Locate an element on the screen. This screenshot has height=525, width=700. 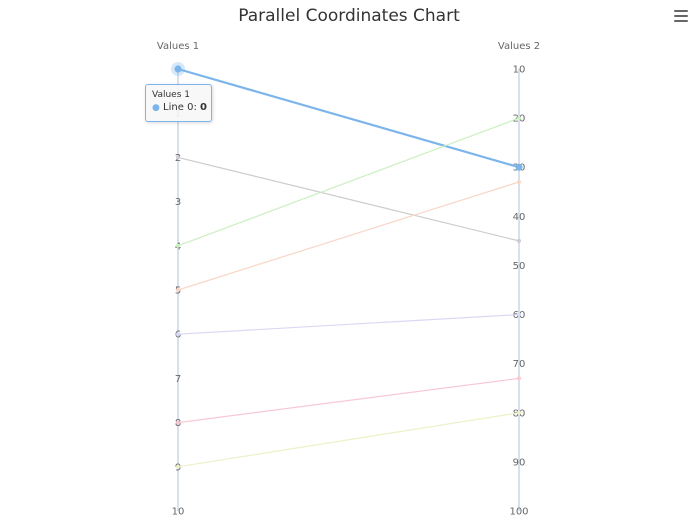
tick-label: 7 is located at coordinates (178, 379).